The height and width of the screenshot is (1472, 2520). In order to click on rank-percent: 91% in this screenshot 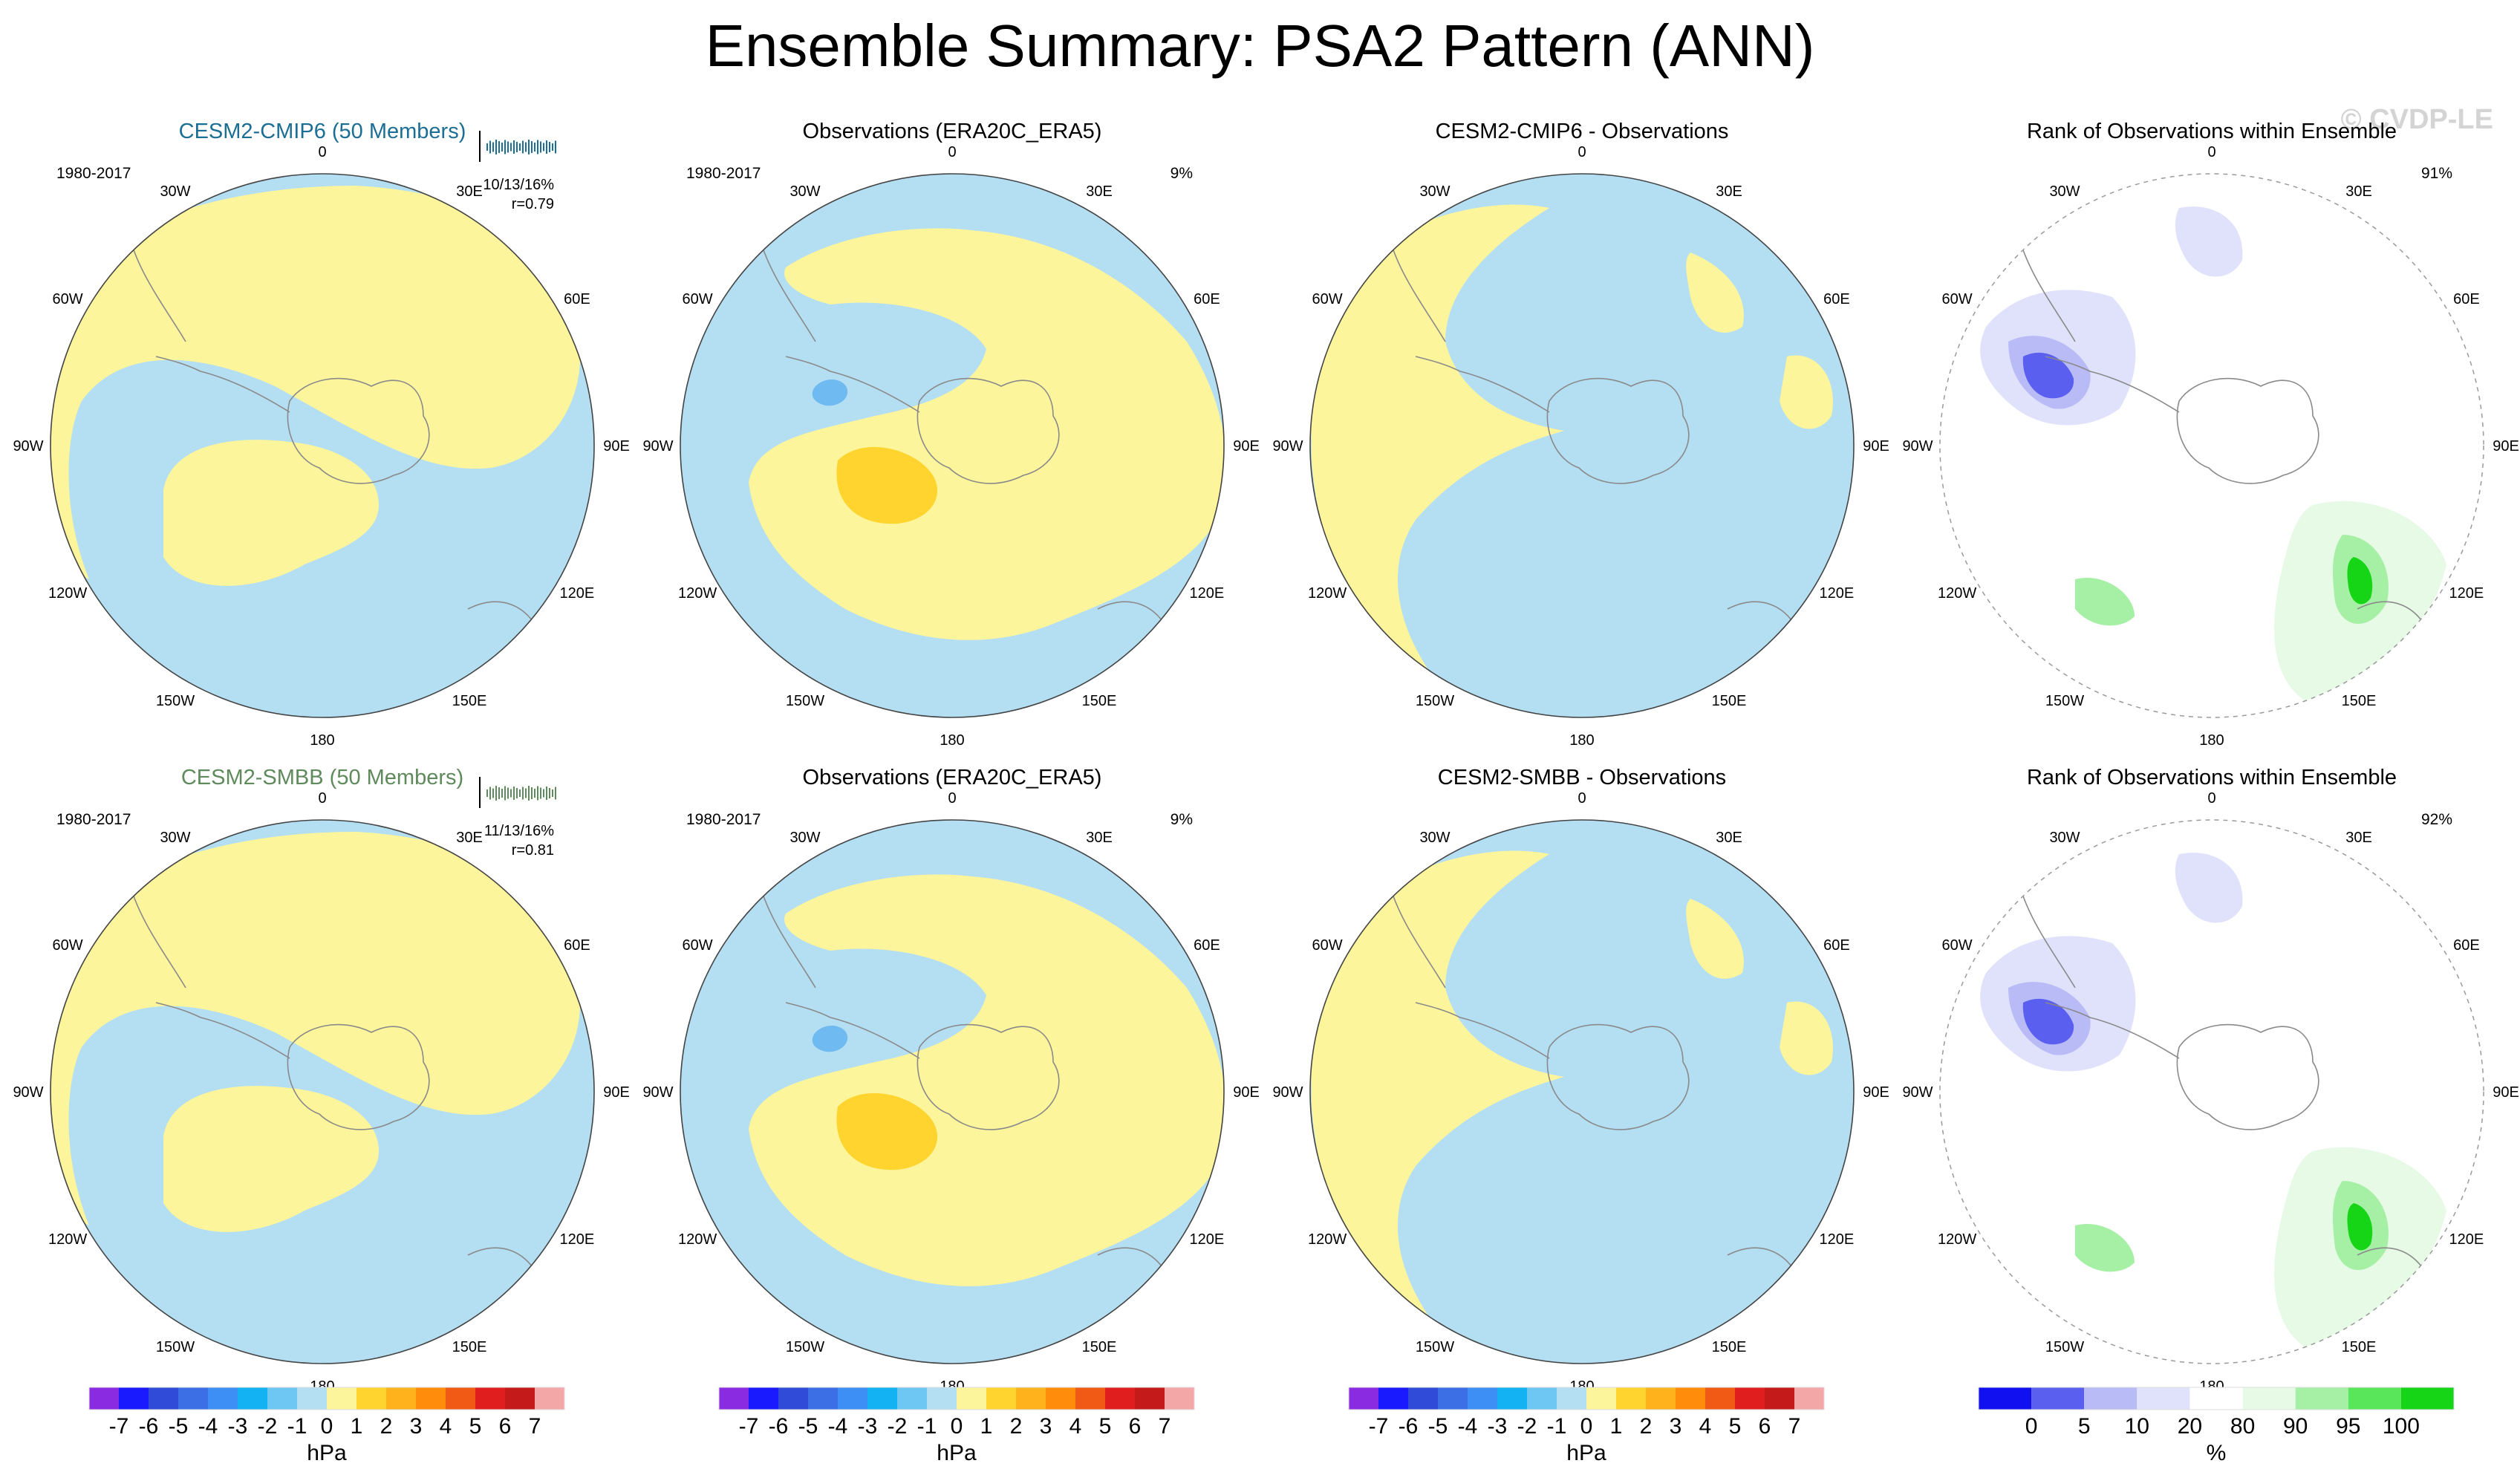, I will do `click(2436, 174)`.